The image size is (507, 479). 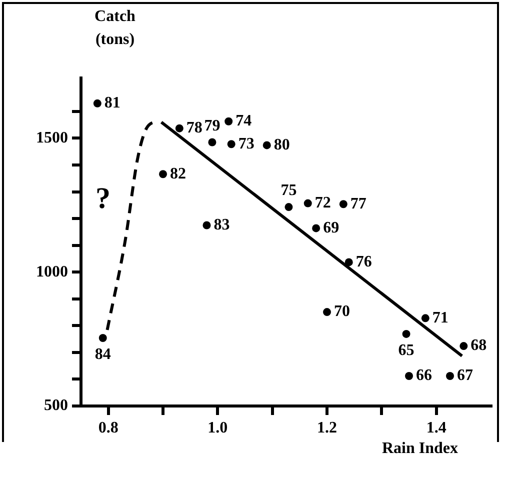 I want to click on annotation: 71, so click(x=440, y=317).